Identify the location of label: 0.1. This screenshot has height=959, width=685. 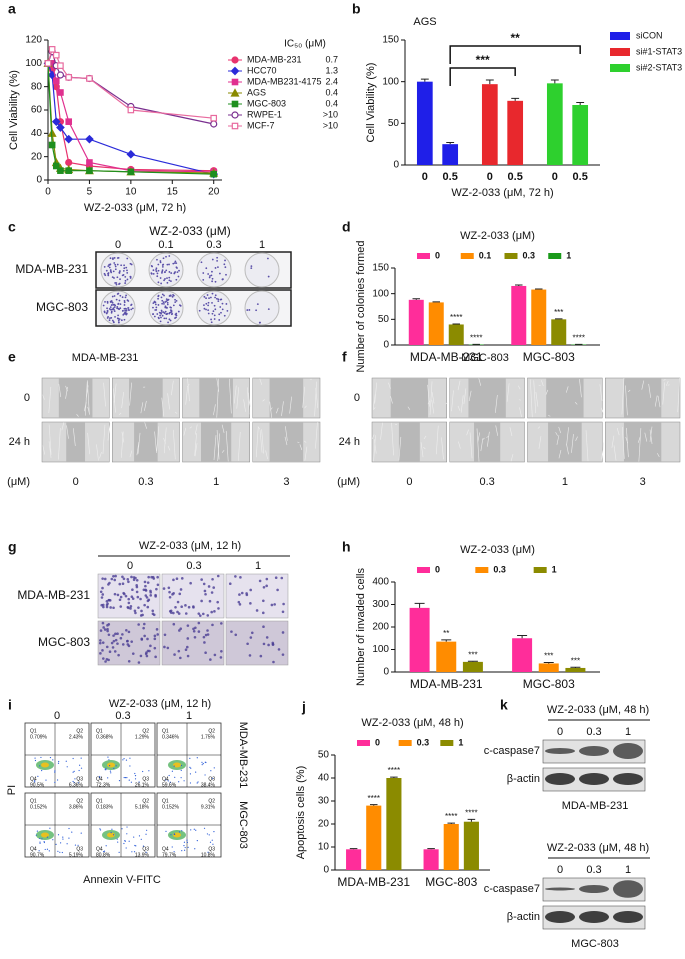
(165, 245).